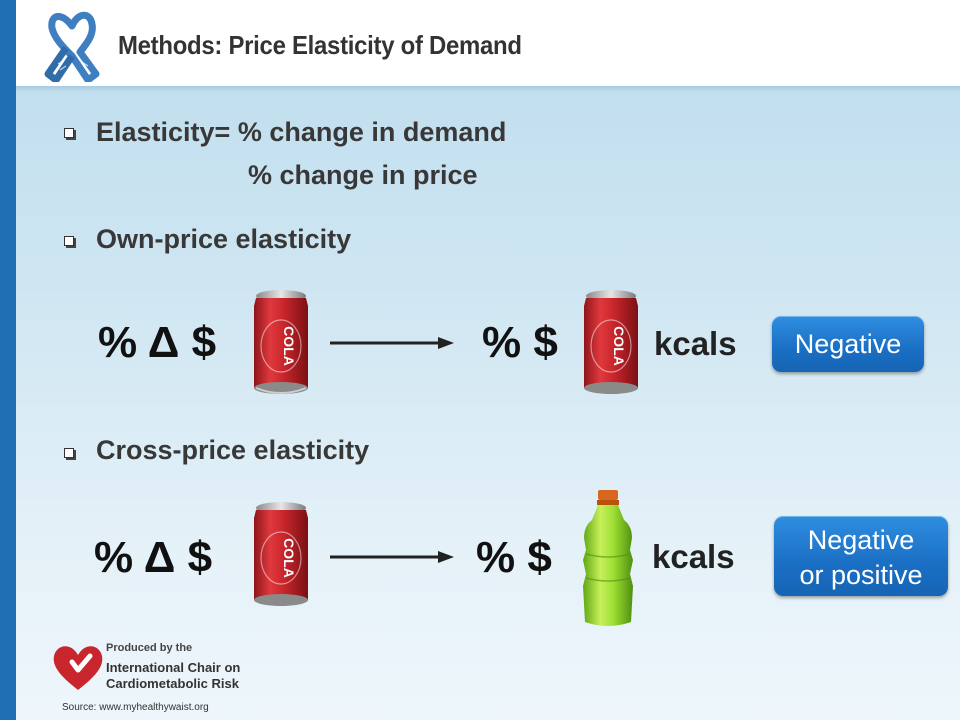  What do you see at coordinates (135, 707) in the screenshot?
I see `source-citation: Source: www.myhealthywaist.org` at bounding box center [135, 707].